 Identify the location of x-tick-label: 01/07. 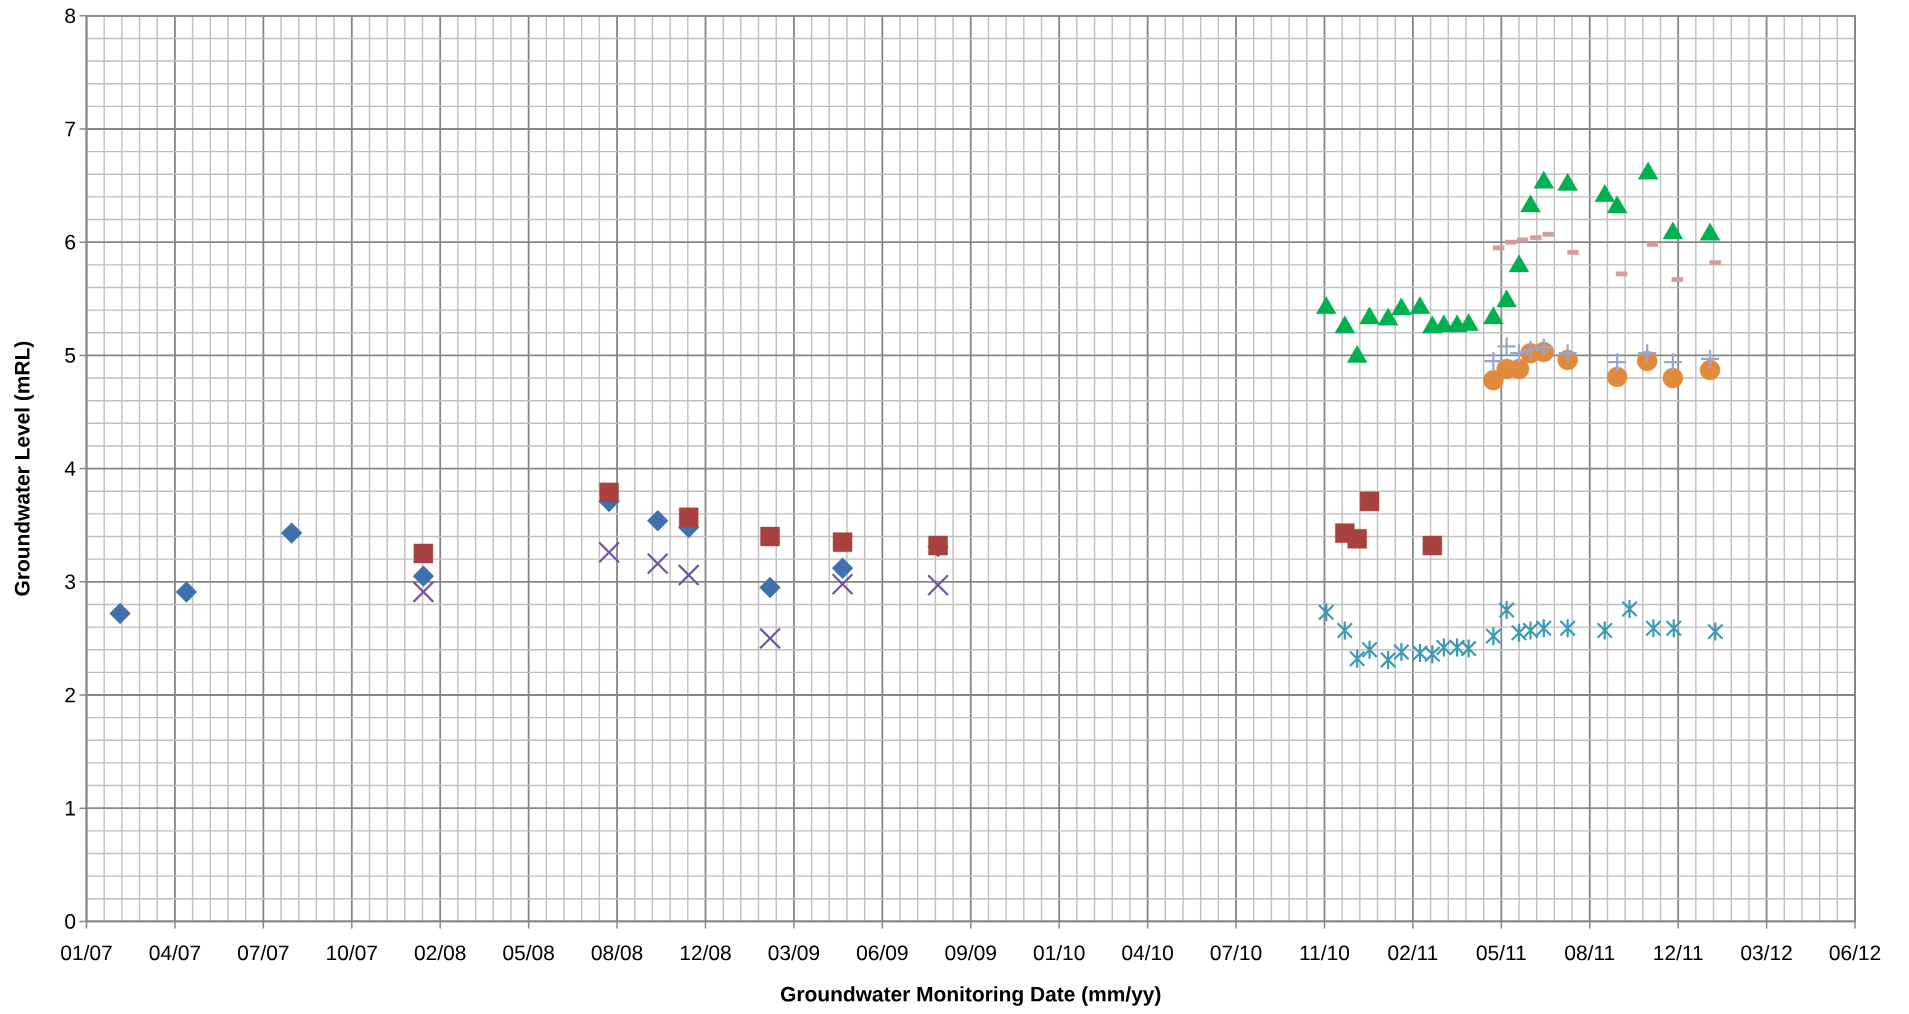
(86, 952).